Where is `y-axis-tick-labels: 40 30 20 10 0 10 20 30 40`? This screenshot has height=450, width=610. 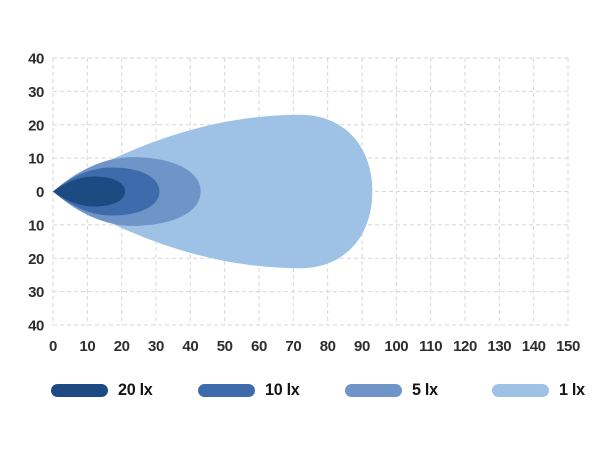 y-axis-tick-labels: 40 30 20 10 0 10 20 30 40 is located at coordinates (36, 193).